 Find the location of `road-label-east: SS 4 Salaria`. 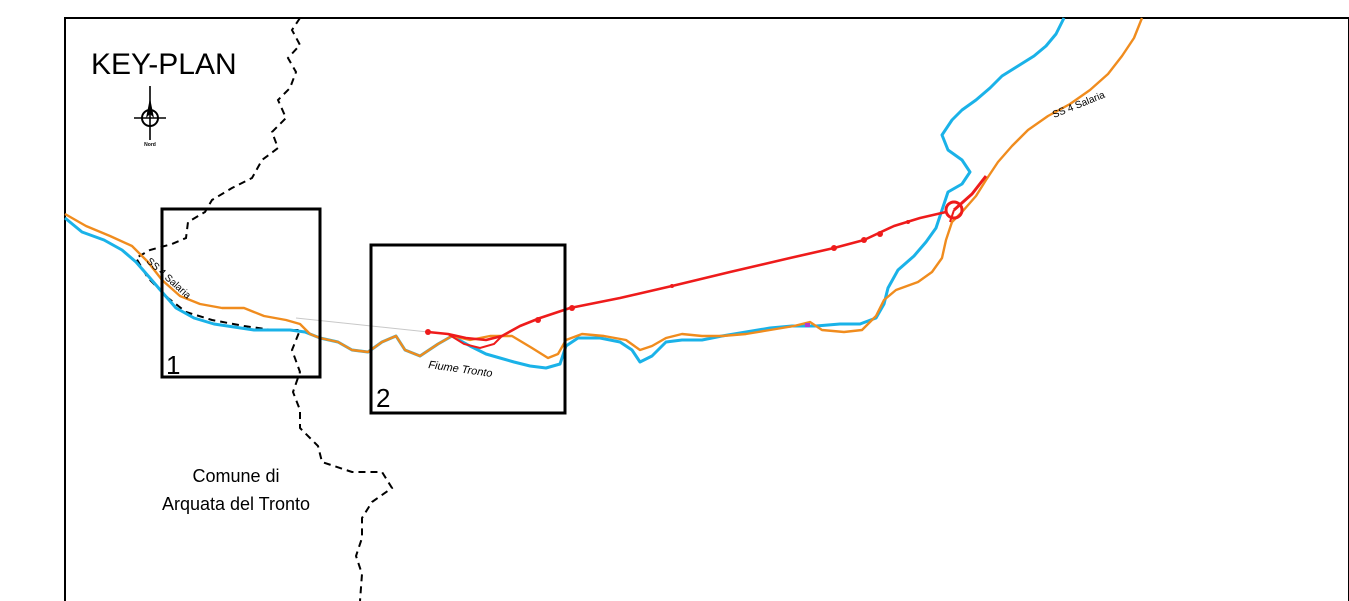

road-label-east: SS 4 Salaria is located at coordinates (1079, 105).